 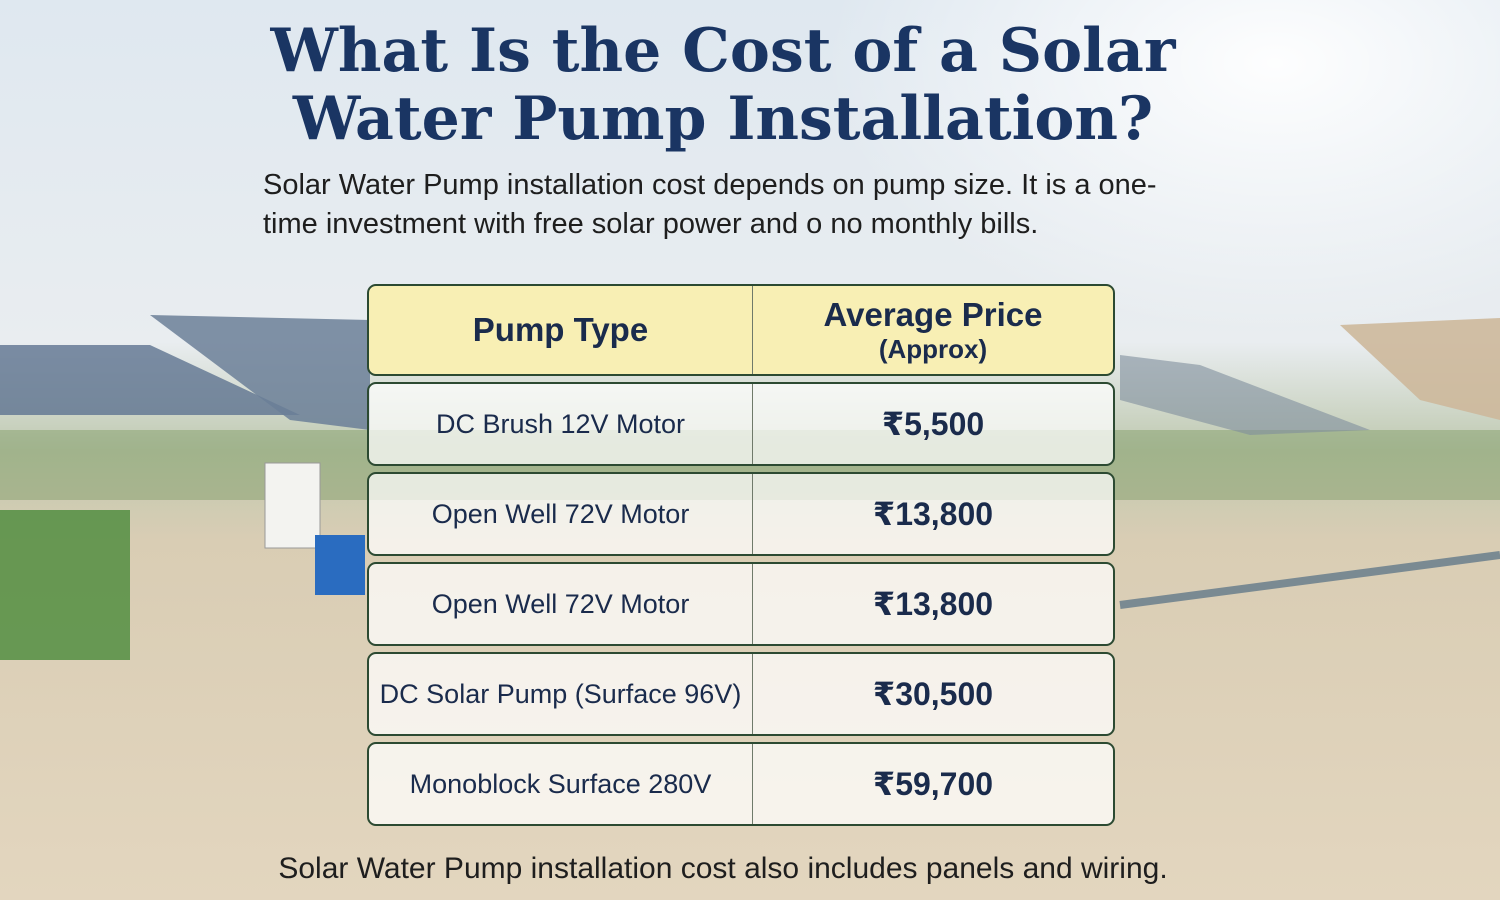 I want to click on header-row: Pump Type Average Price (Approx), so click(x=741, y=330).